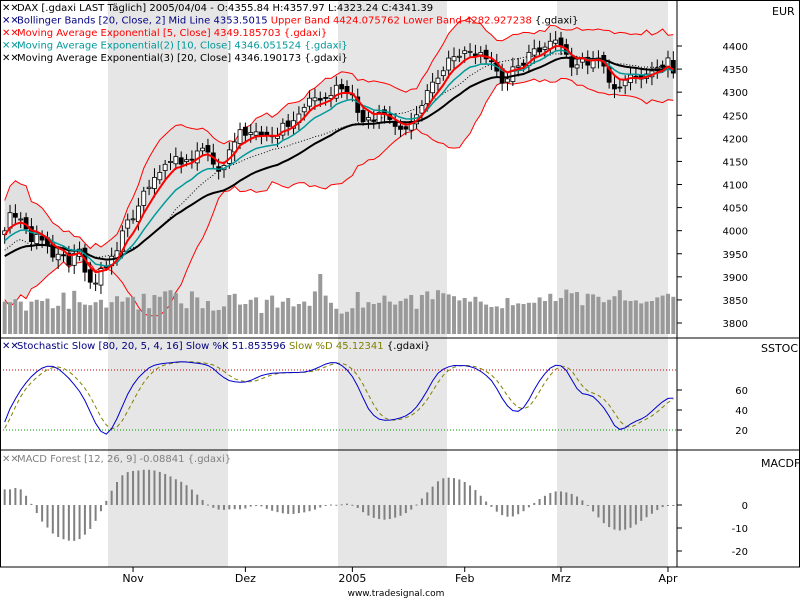 The width and height of the screenshot is (800, 600). What do you see at coordinates (339, 304) in the screenshot?
I see `volume-histogram` at bounding box center [339, 304].